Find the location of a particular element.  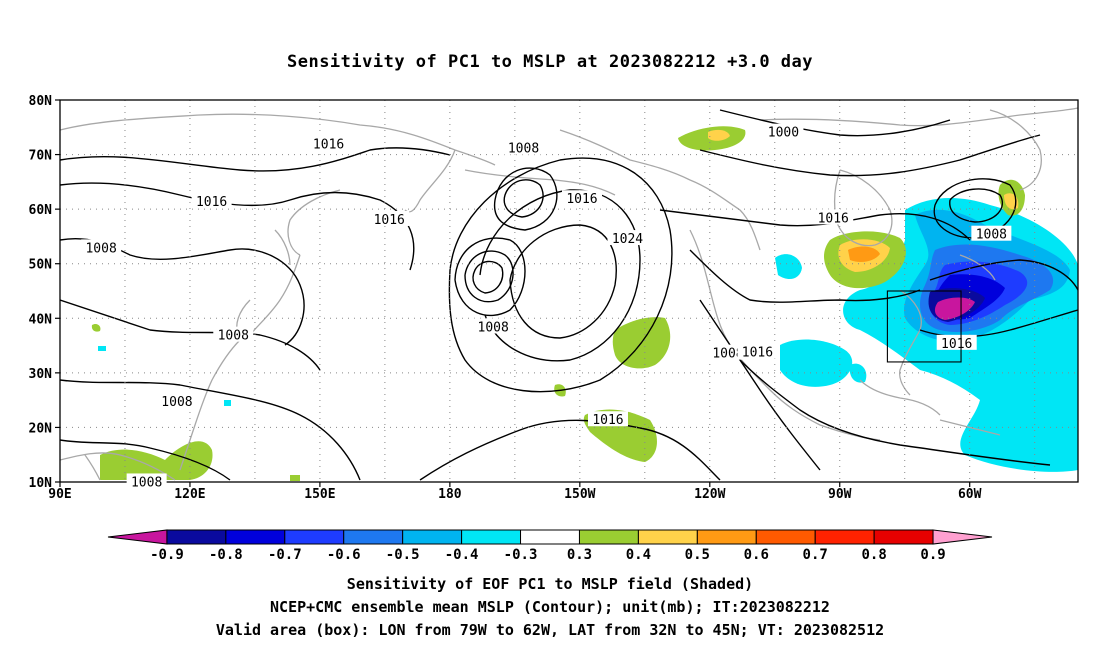

colorbar-label: -0.6 is located at coordinates (344, 555).